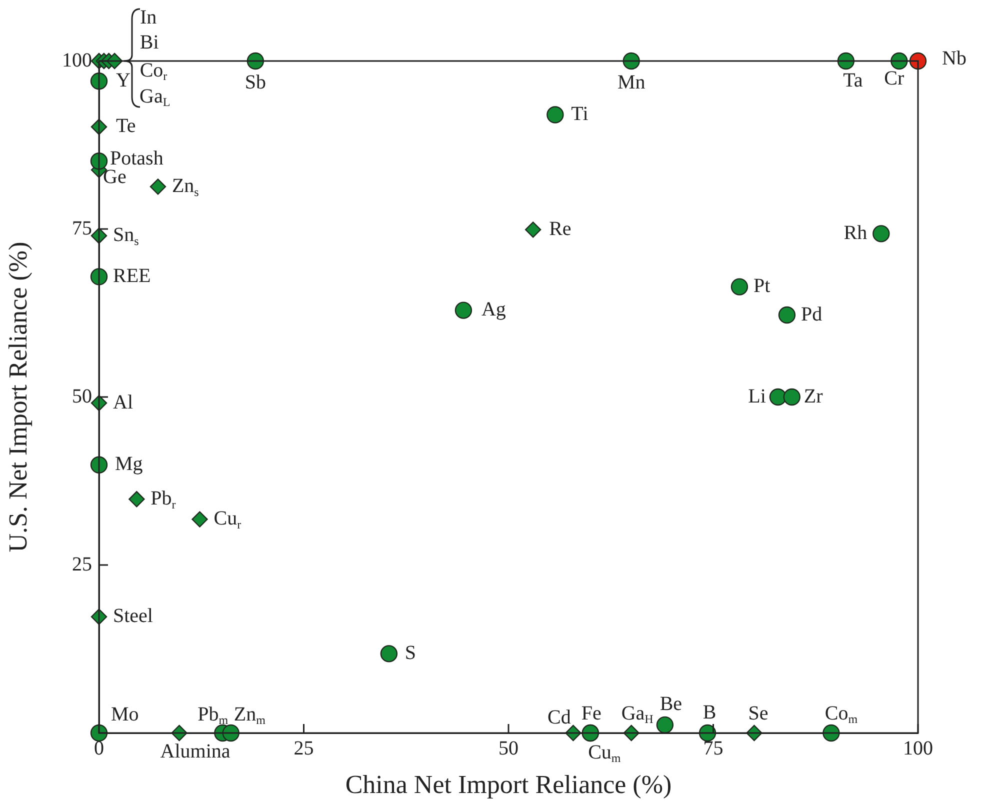 This screenshot has height=806, width=987. Describe the element at coordinates (508, 785) in the screenshot. I see `x-axis-title: China Net Import Reliance (%)` at that location.